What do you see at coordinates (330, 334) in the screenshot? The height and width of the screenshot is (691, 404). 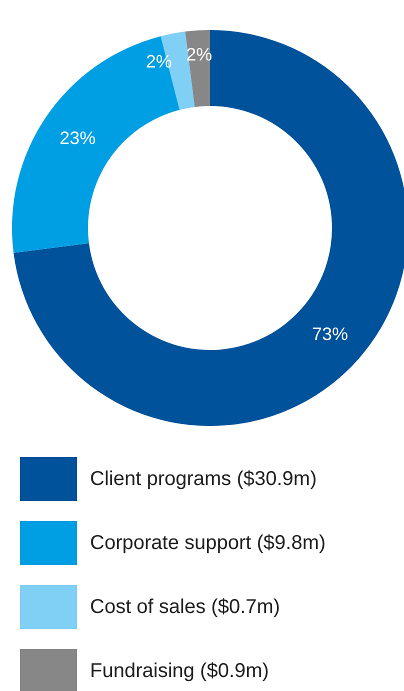 I see `data-label: 73%` at bounding box center [330, 334].